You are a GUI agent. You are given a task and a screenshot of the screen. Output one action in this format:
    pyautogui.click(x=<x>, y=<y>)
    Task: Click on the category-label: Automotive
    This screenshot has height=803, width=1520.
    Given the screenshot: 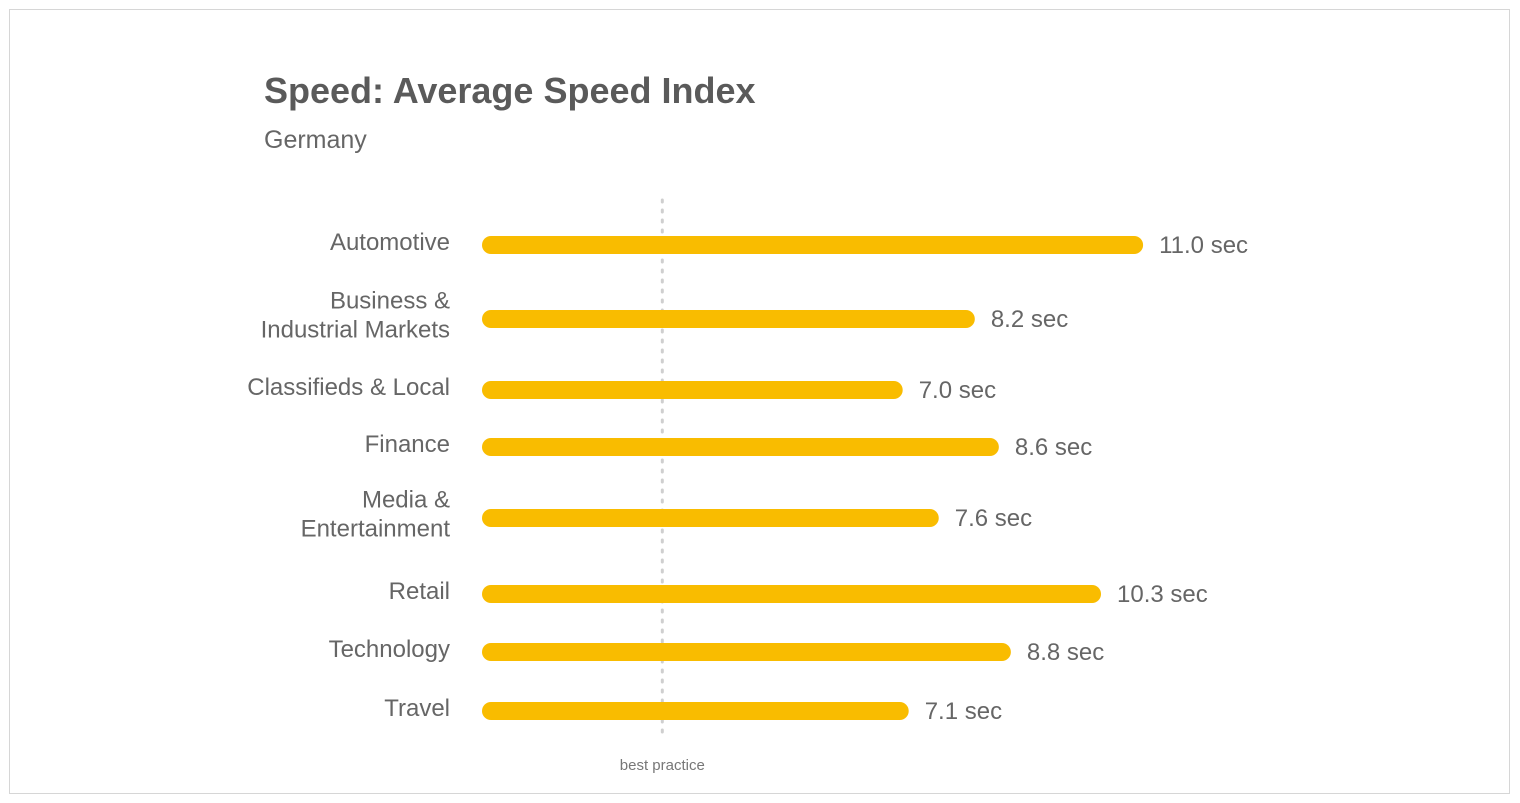 What is the action you would take?
    pyautogui.click(x=390, y=242)
    